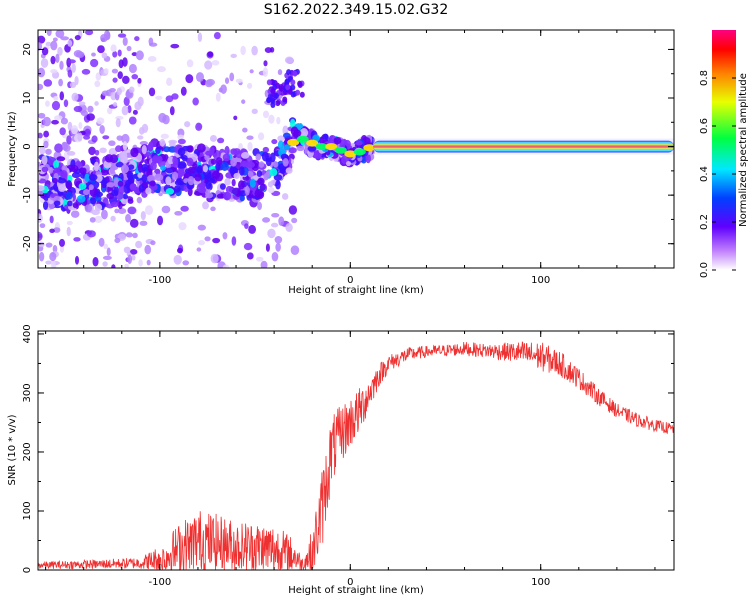 The image size is (750, 600). I want to click on spectrogram-core-blob, so click(302, 139).